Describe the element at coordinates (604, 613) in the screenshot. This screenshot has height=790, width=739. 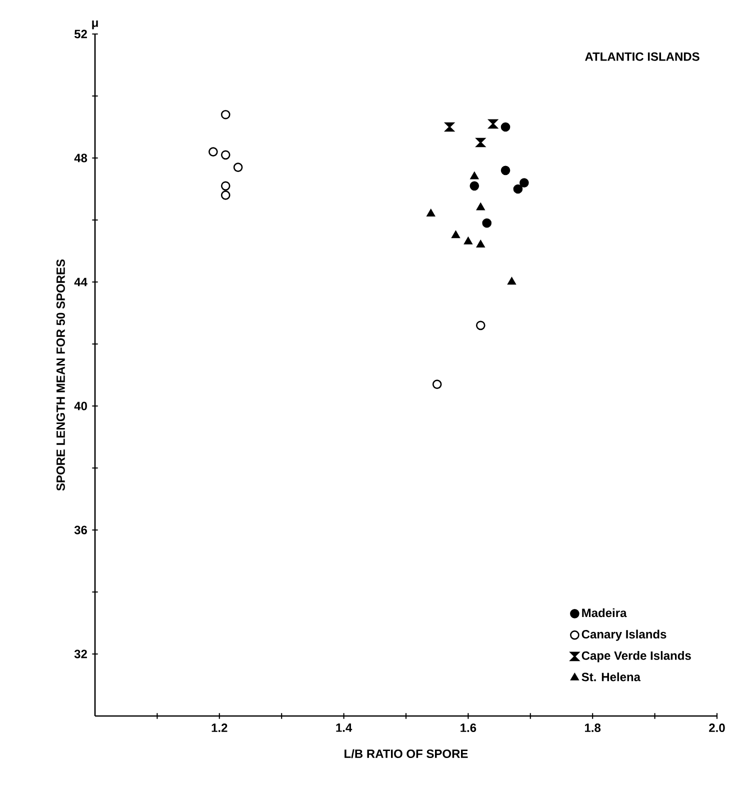
I see `legend-label: Madeira` at that location.